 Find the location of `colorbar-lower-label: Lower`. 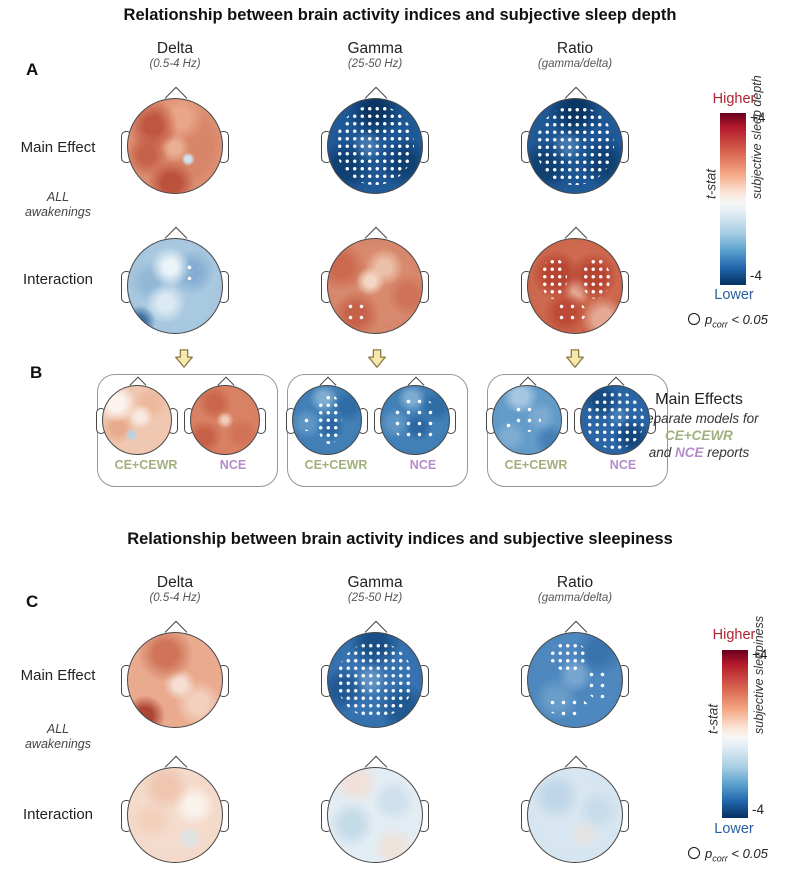

colorbar-lower-label: Lower is located at coordinates (734, 295).